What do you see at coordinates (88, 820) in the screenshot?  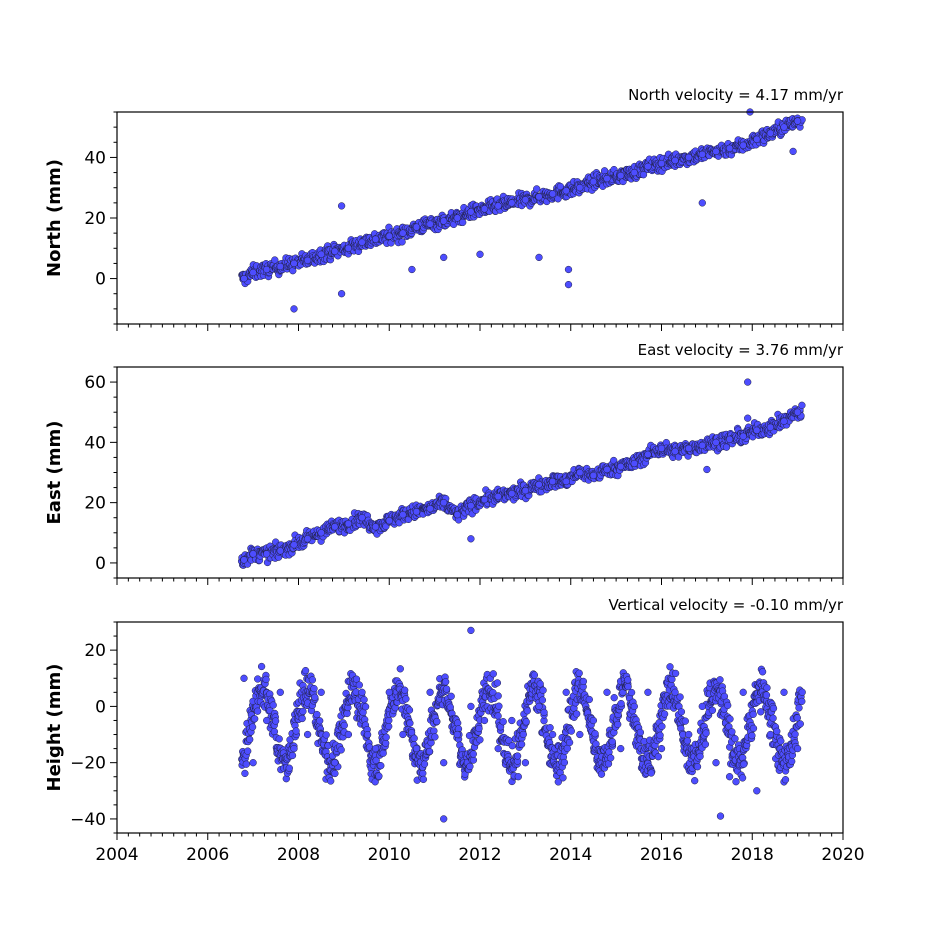 I see `y-tick-label: −40` at bounding box center [88, 820].